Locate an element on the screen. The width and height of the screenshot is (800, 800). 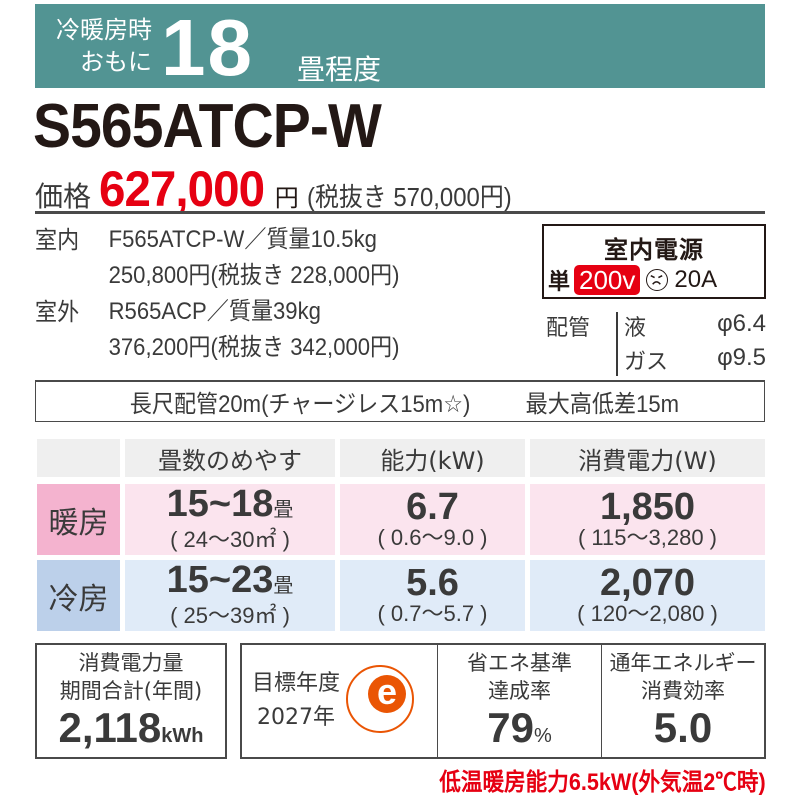
heating-capacity: 6.7 is located at coordinates (432, 506).